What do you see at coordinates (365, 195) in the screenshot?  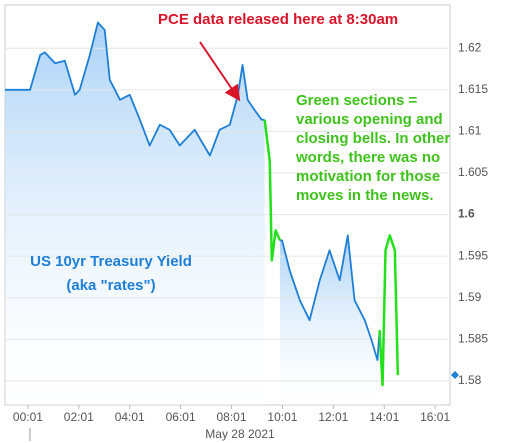 I see `annotation-bells: moves in the news.` at bounding box center [365, 195].